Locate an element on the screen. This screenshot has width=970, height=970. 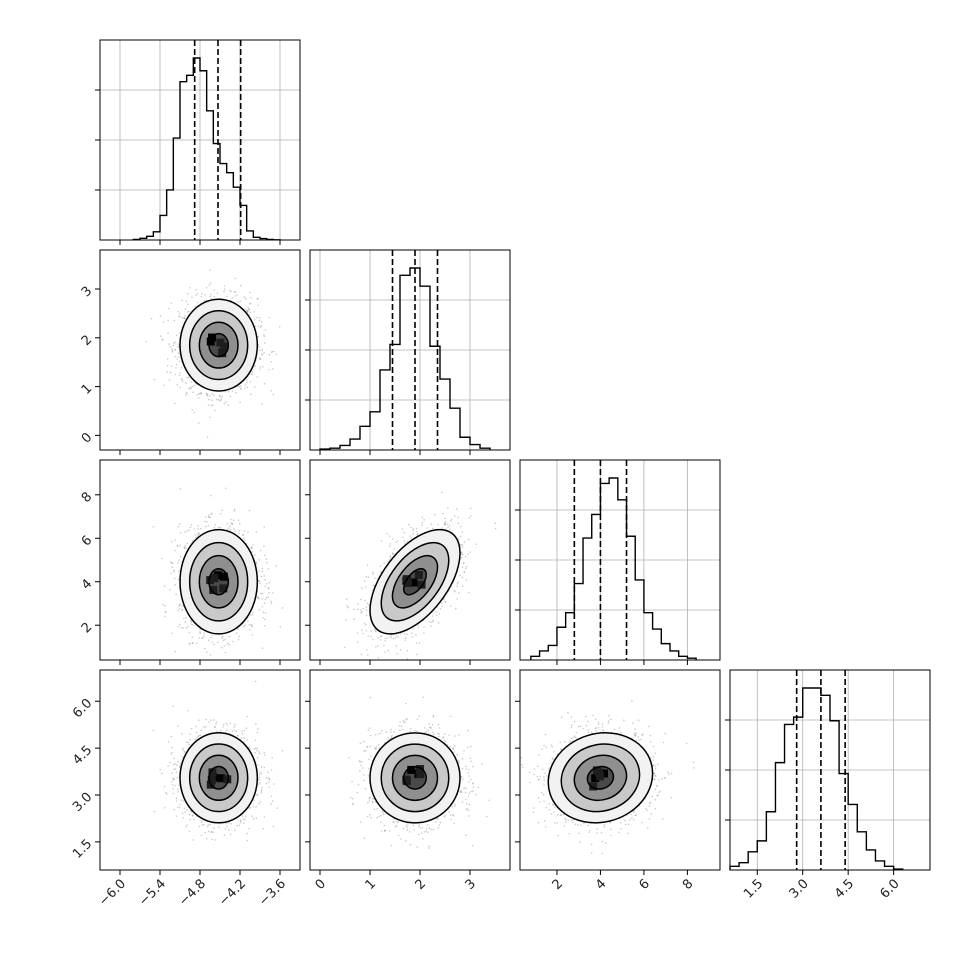
hist-panel-4-xtick-label: 6.0 is located at coordinates (889, 888).